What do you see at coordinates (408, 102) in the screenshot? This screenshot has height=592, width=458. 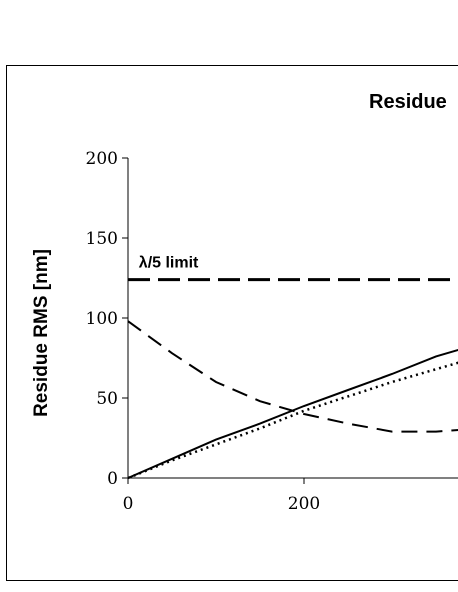 I see `chart-title: Residue` at bounding box center [408, 102].